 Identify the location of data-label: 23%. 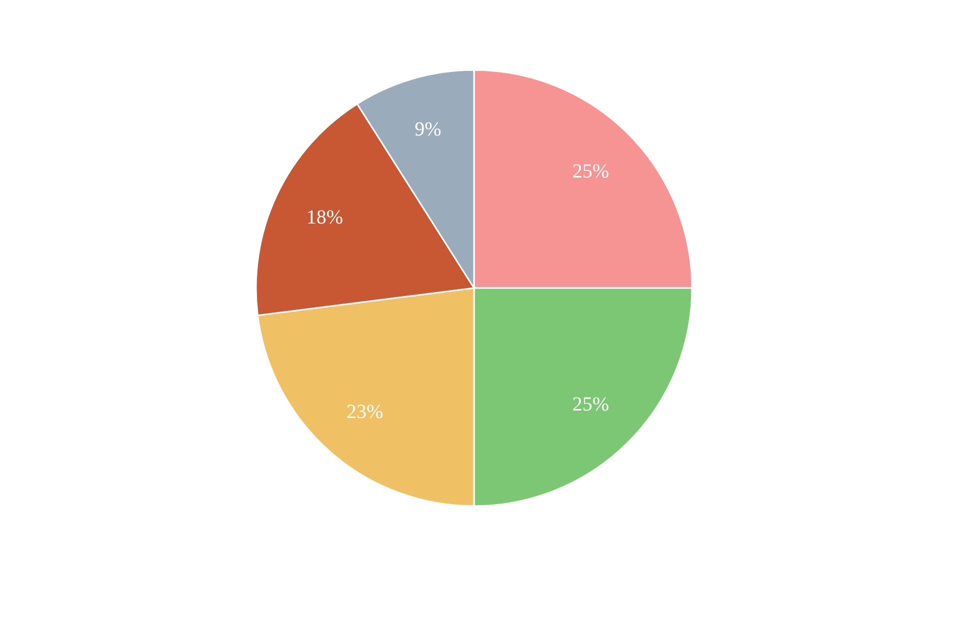
(365, 411).